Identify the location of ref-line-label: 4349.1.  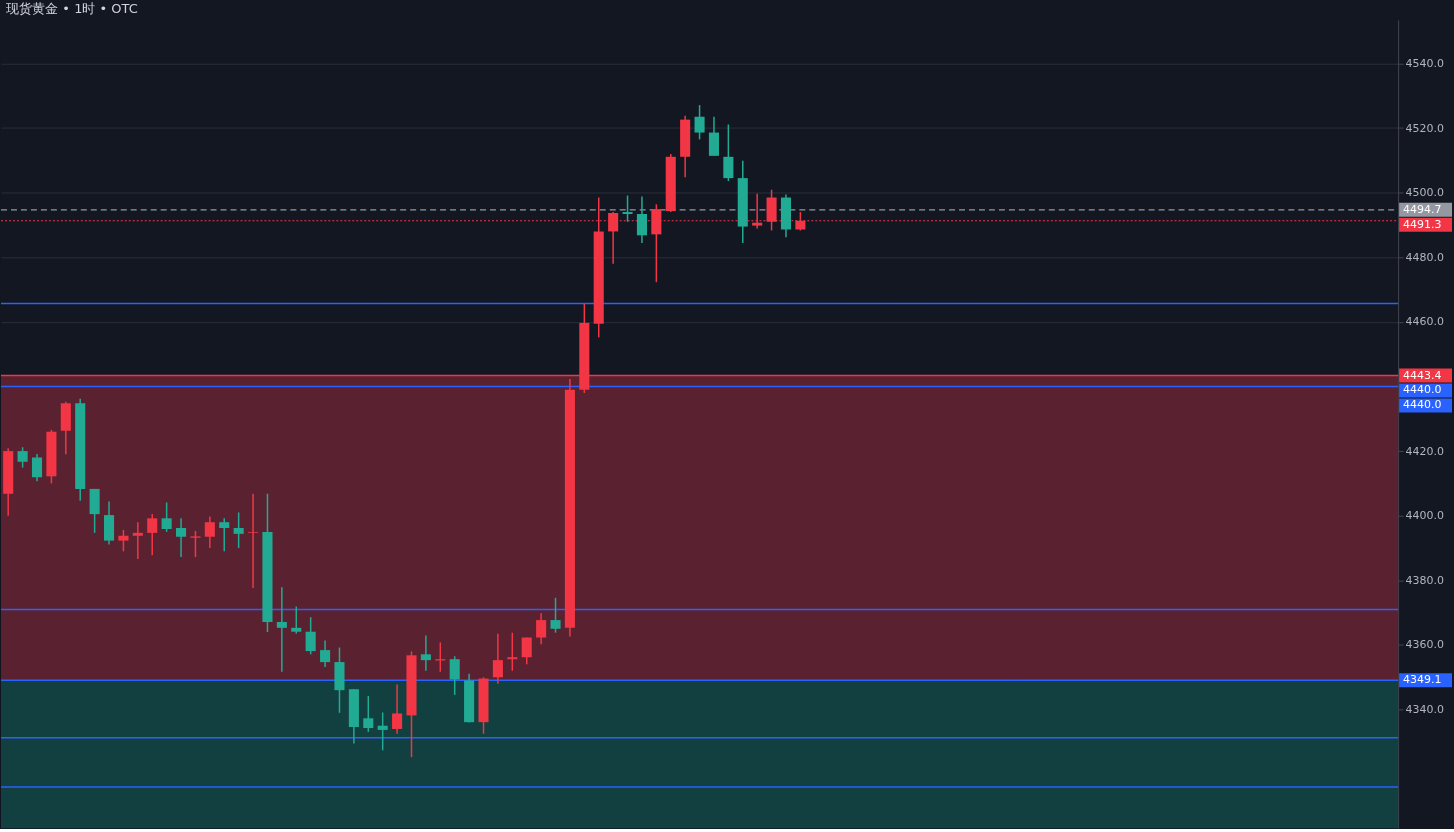
(1422, 680).